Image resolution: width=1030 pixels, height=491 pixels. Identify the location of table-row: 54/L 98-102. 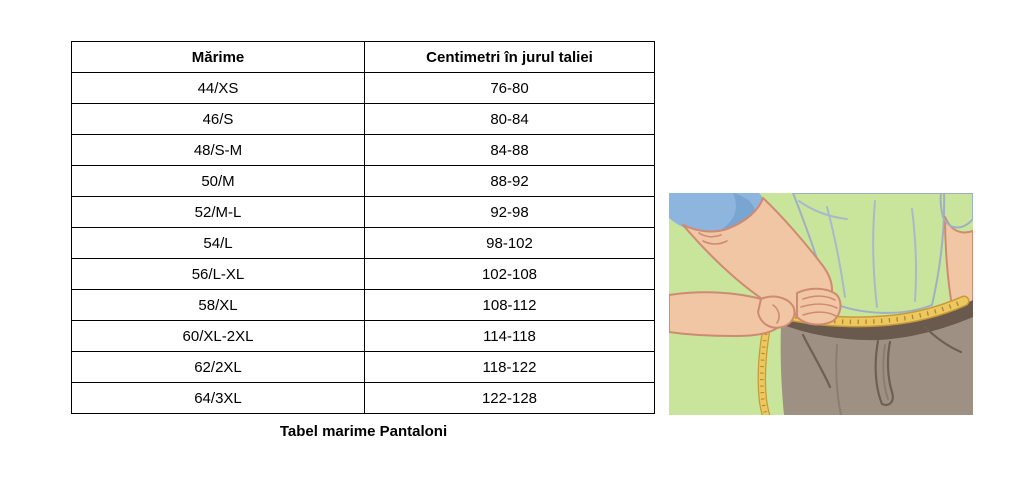
(363, 243).